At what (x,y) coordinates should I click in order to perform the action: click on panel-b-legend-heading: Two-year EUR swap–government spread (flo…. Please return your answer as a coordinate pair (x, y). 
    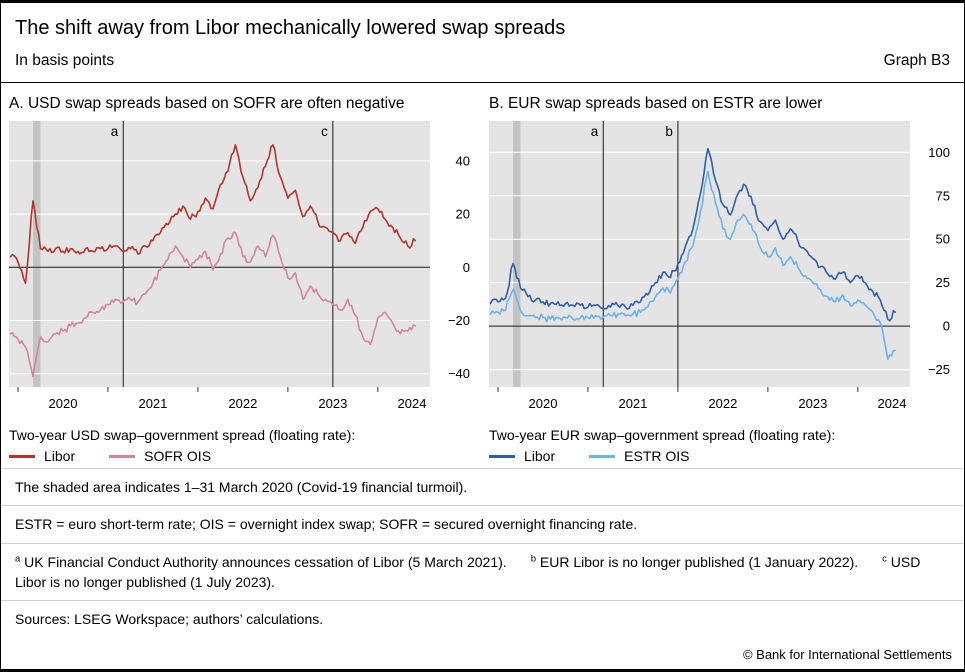
    Looking at the image, I should click on (662, 435).